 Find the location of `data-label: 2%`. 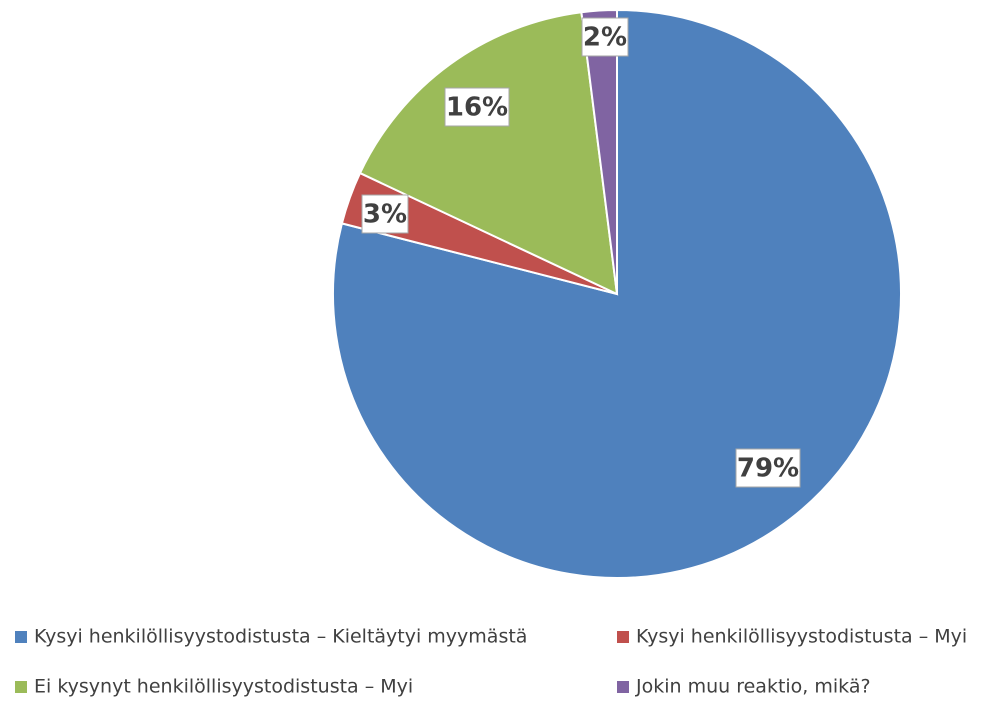

data-label: 2% is located at coordinates (605, 38).